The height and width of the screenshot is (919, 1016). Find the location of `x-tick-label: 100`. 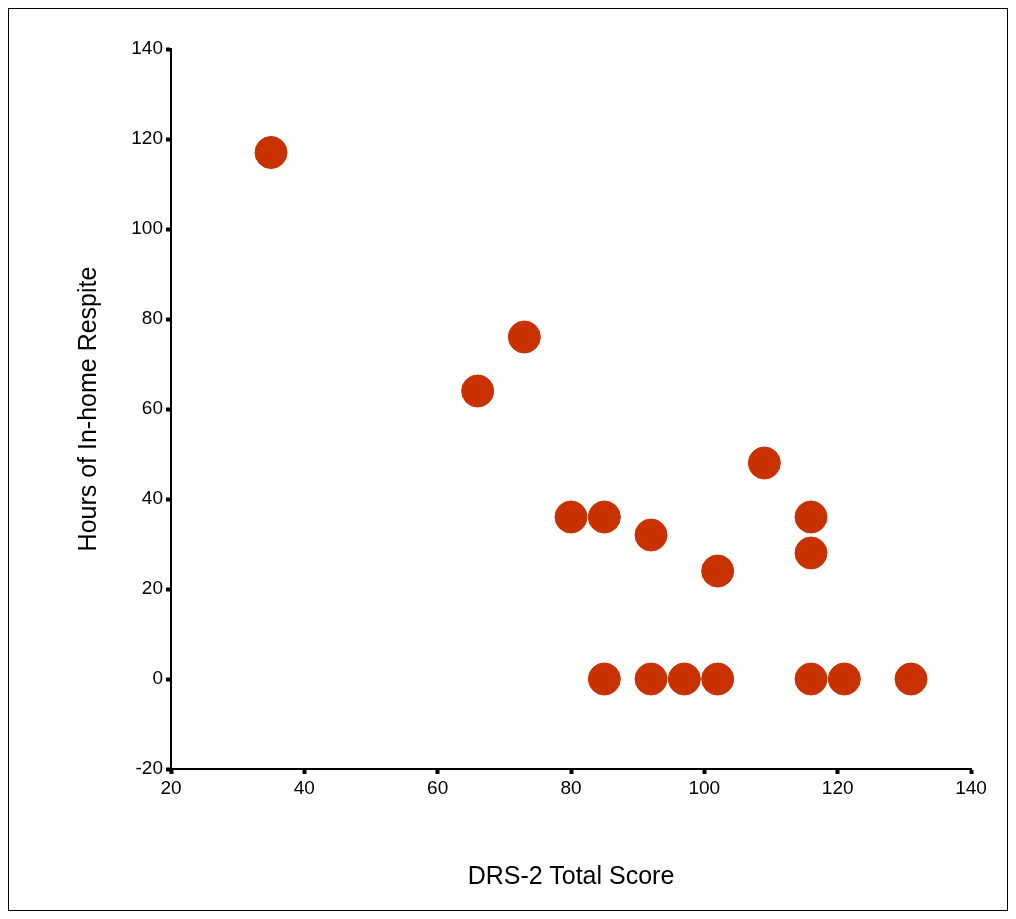

x-tick-label: 100 is located at coordinates (704, 787).